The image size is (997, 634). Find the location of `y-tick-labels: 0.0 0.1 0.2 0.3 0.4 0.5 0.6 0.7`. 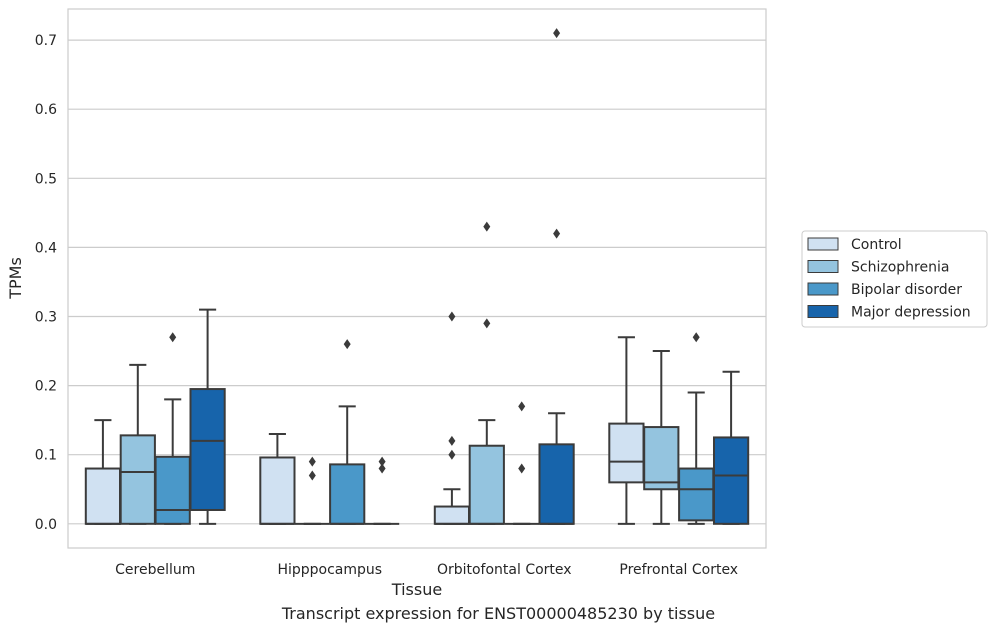

y-tick-labels: 0.0 0.1 0.2 0.3 0.4 0.5 0.6 0.7 is located at coordinates (46, 283).